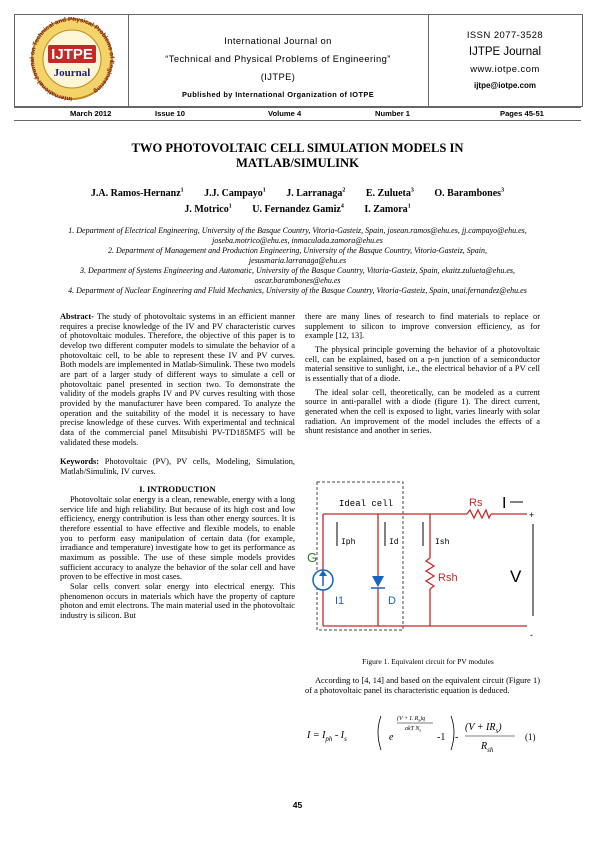 Image resolution: width=595 pixels, height=842 pixels. Describe the element at coordinates (72, 73) in the screenshot. I see `logo-word: Journal` at that location.